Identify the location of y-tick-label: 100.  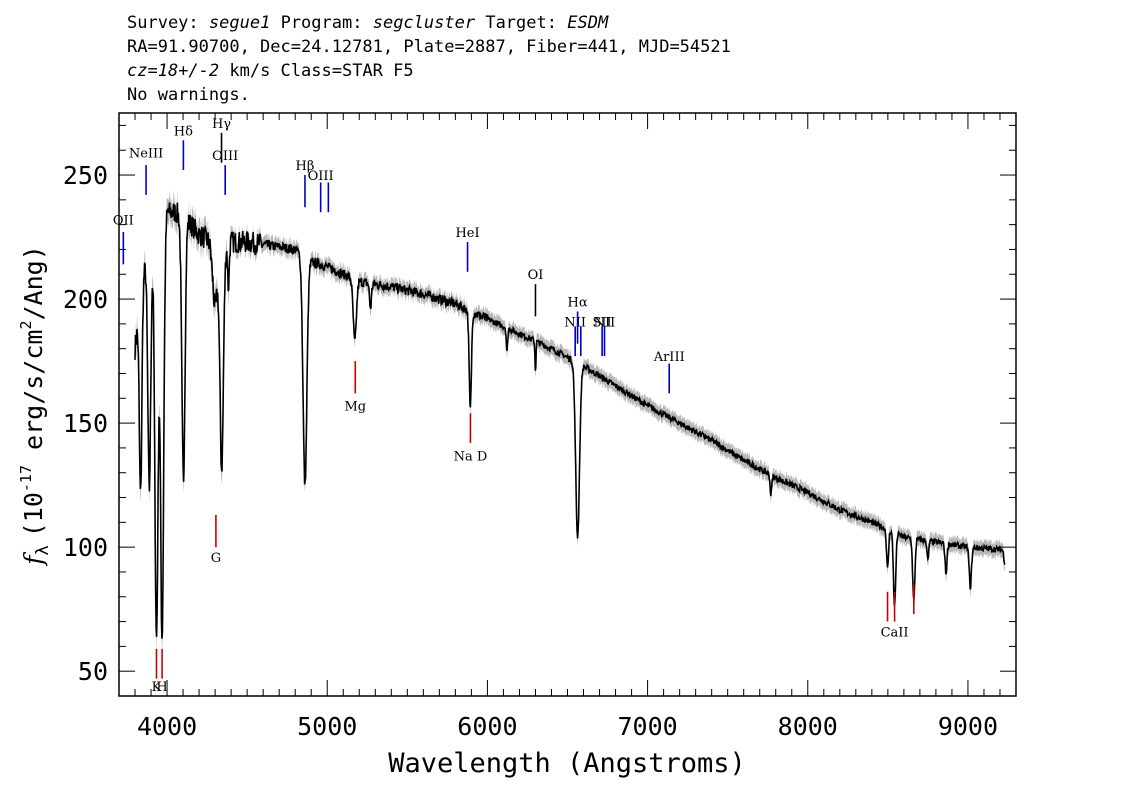
(85, 547).